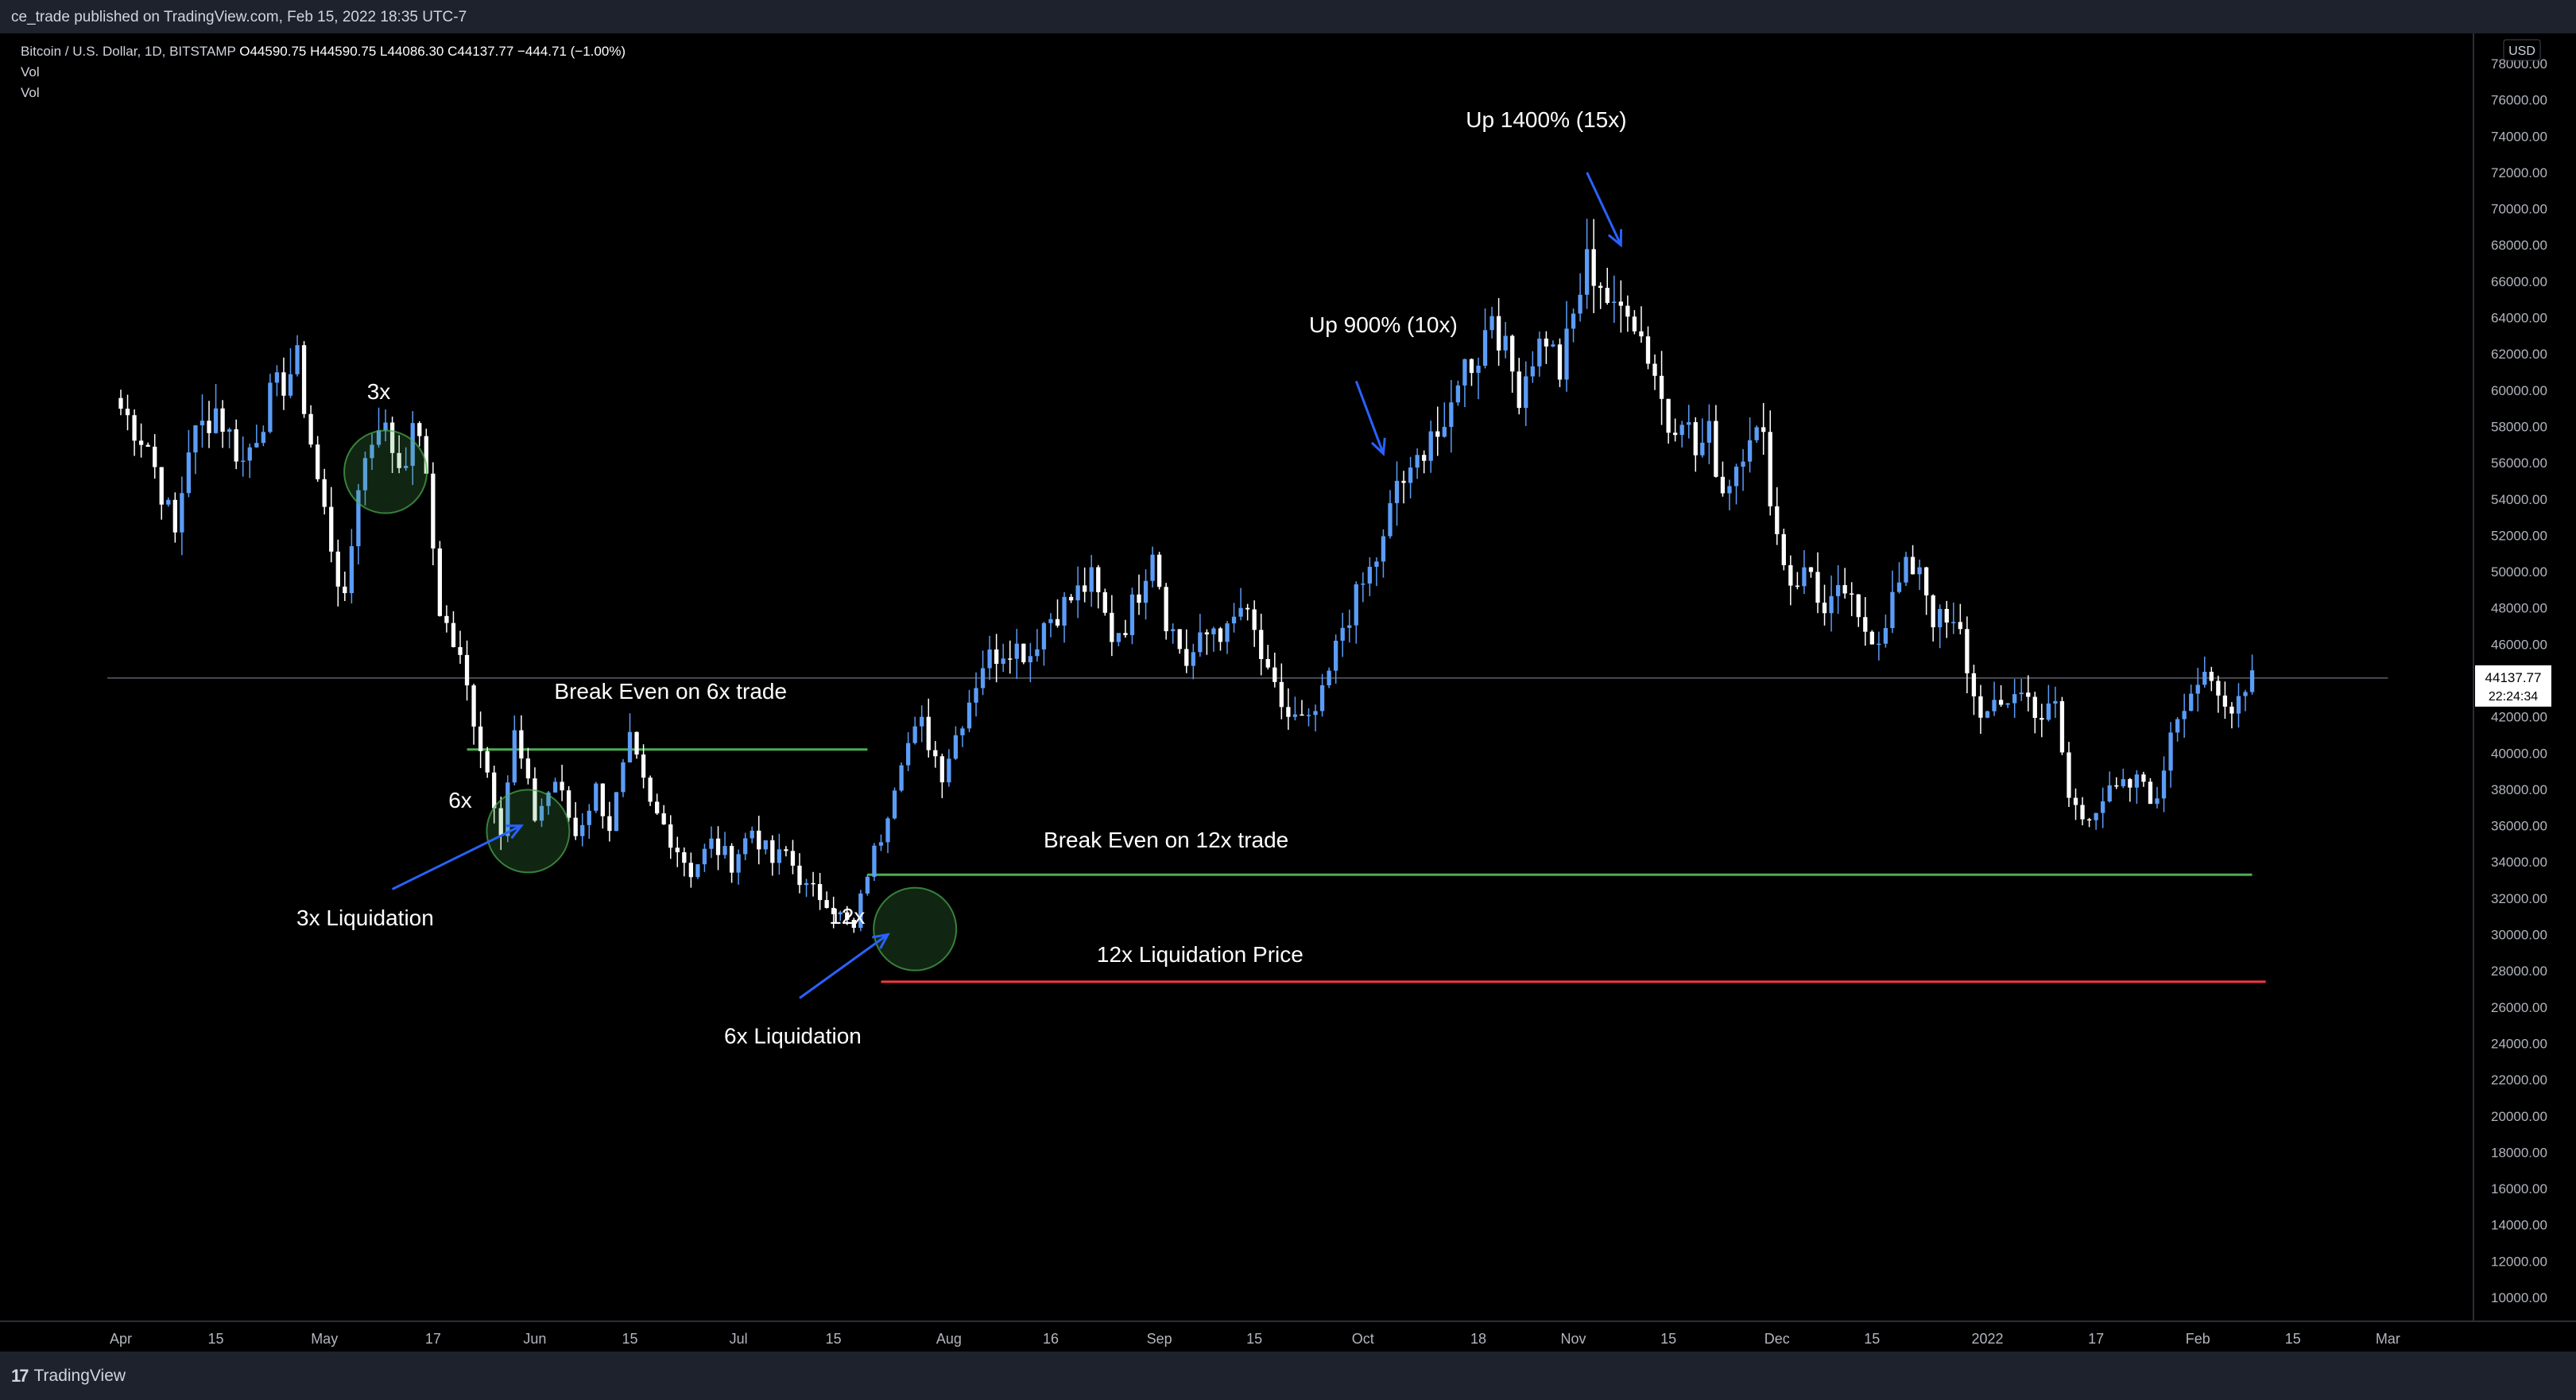  What do you see at coordinates (385, 471) in the screenshot?
I see `entry-3x-circle` at bounding box center [385, 471].